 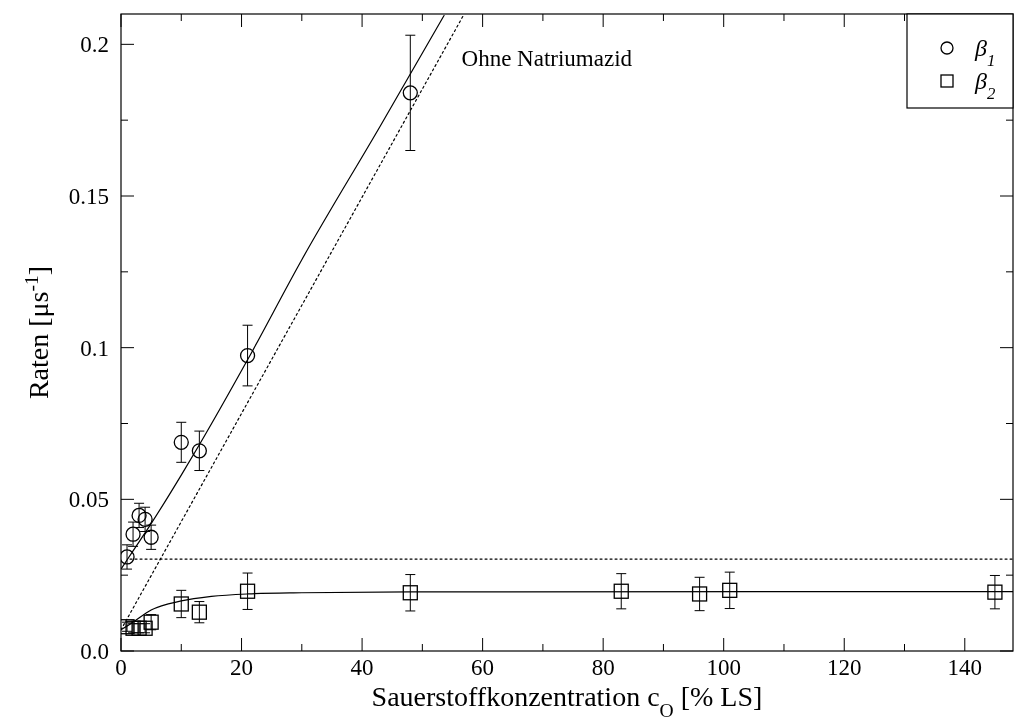 I want to click on x-tick-label: 40, so click(x=362, y=667).